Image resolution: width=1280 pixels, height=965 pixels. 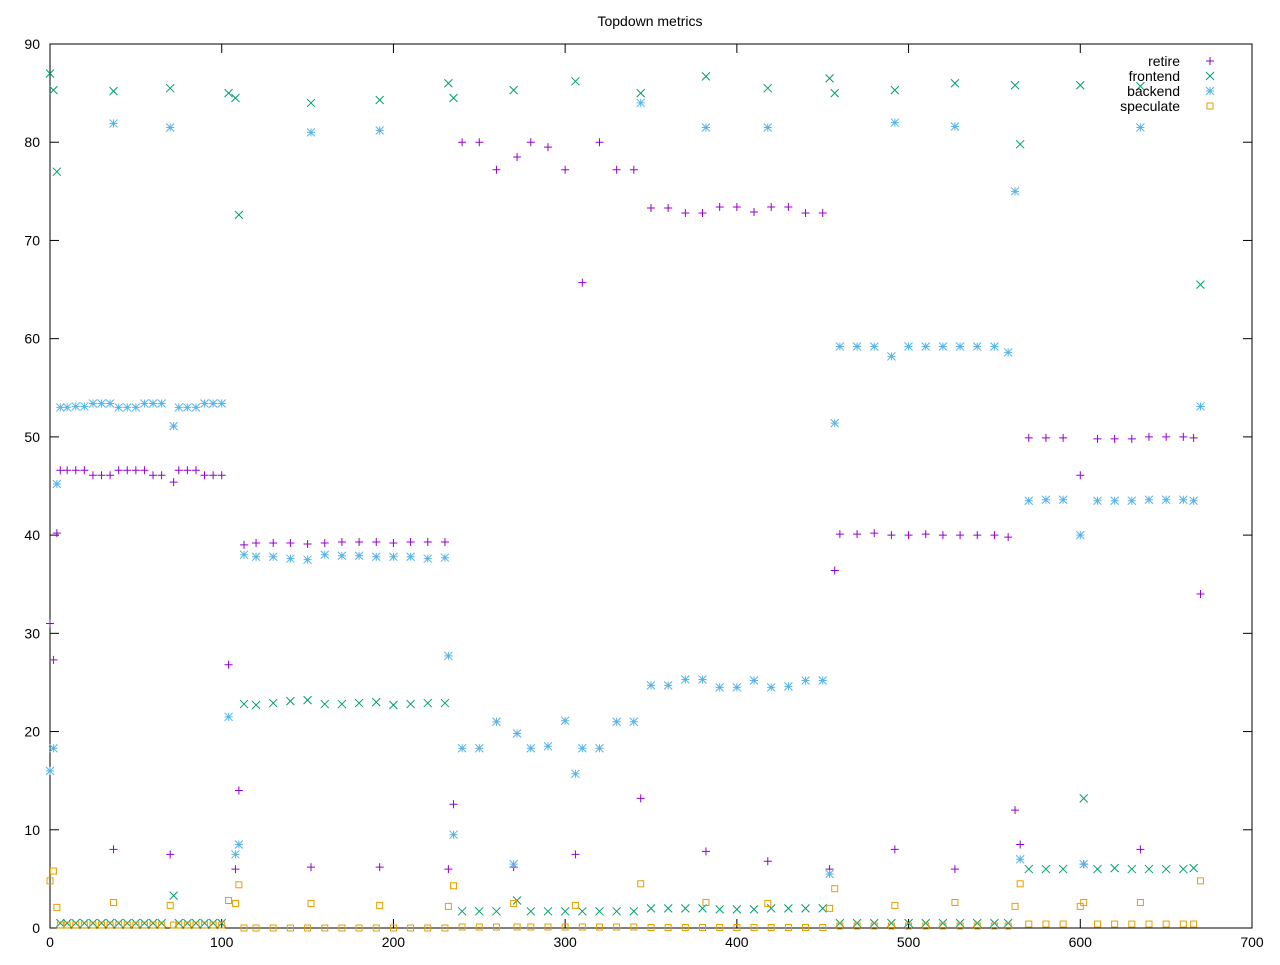 What do you see at coordinates (50, 942) in the screenshot?
I see `x-tick-label: 0` at bounding box center [50, 942].